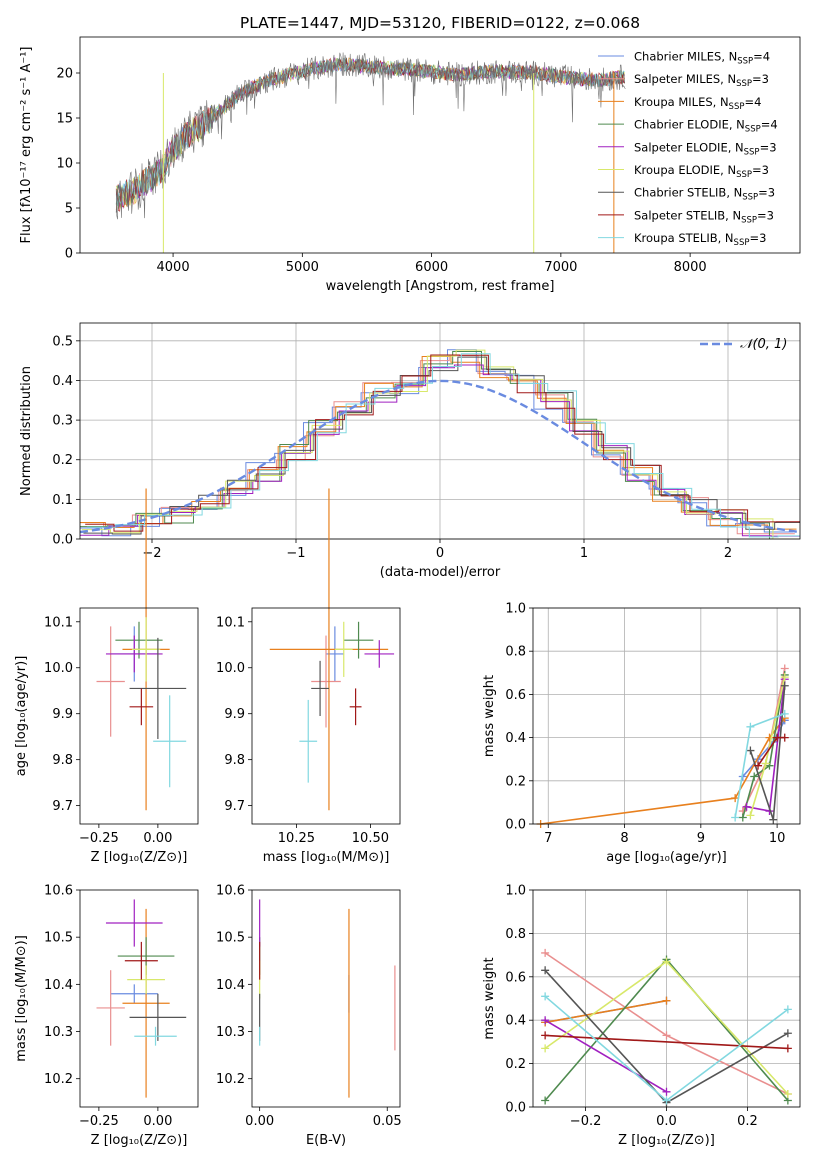 Image resolution: width=819 pixels, height=1170 pixels. I want to click on legend-entry: Kroupa ELODIE, NSSP=3, so click(701, 171).